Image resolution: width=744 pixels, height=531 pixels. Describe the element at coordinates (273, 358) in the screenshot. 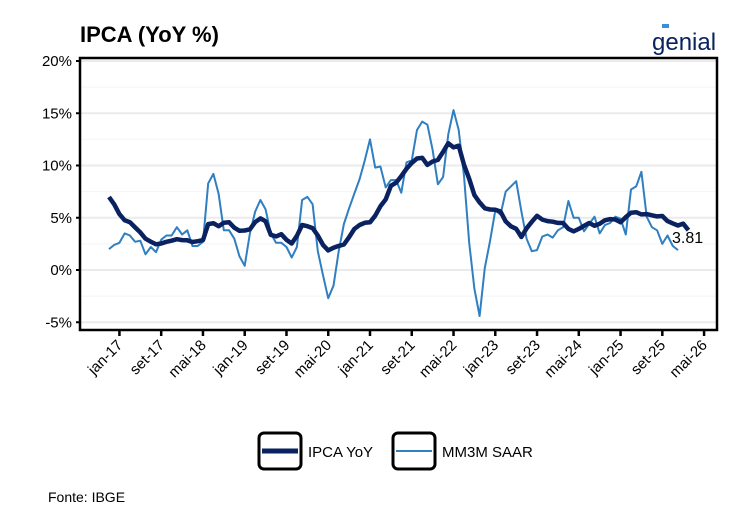

I see `x-tick-label: set-19` at that location.